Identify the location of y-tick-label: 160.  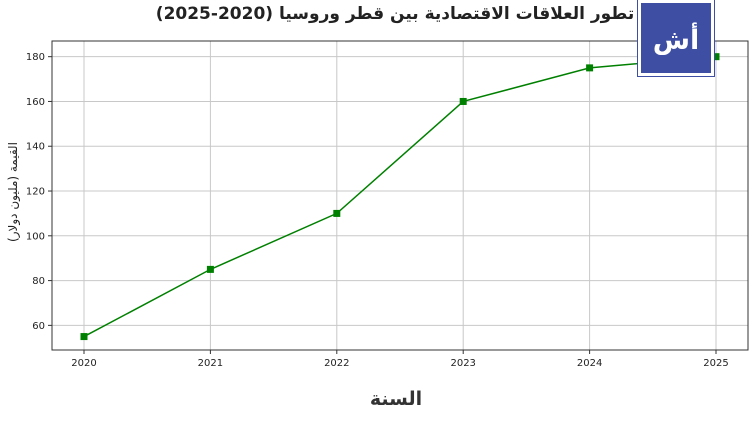
(35, 102).